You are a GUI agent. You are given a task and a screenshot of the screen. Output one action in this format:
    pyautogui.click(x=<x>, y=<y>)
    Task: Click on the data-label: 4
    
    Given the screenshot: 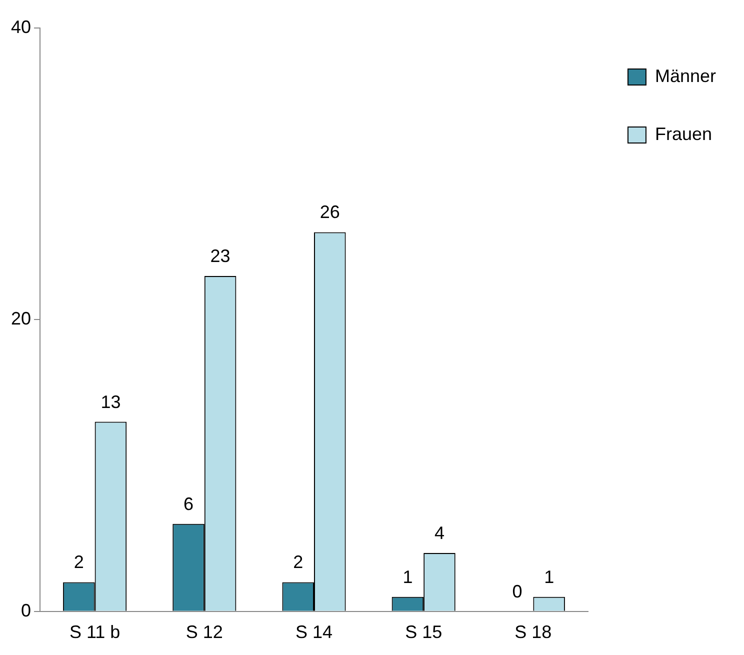 What is the action you would take?
    pyautogui.click(x=439, y=533)
    